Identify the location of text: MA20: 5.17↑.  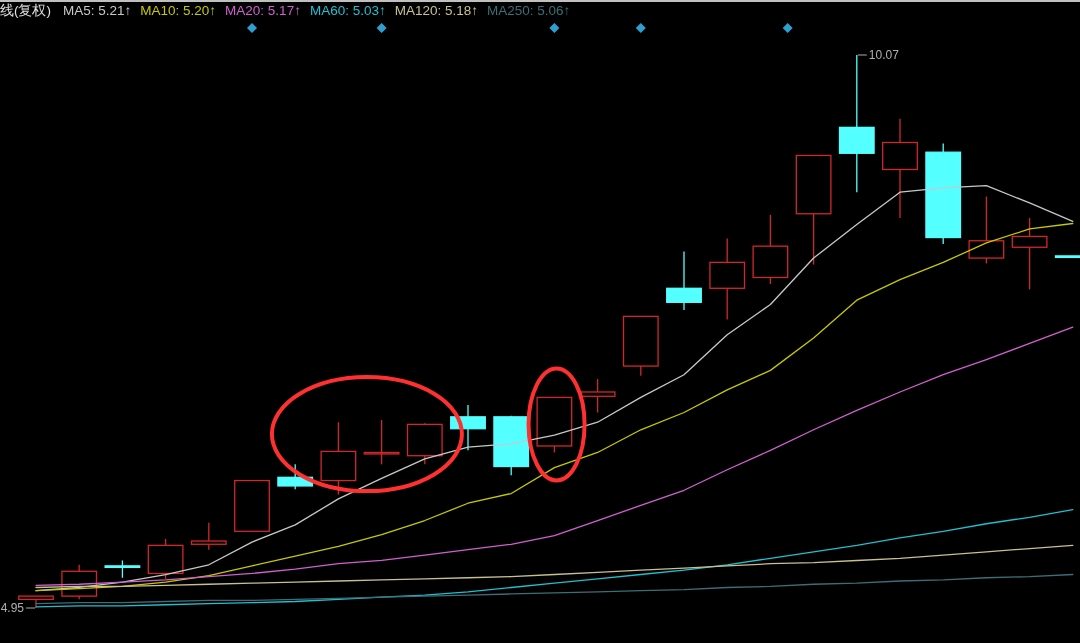
(263, 10).